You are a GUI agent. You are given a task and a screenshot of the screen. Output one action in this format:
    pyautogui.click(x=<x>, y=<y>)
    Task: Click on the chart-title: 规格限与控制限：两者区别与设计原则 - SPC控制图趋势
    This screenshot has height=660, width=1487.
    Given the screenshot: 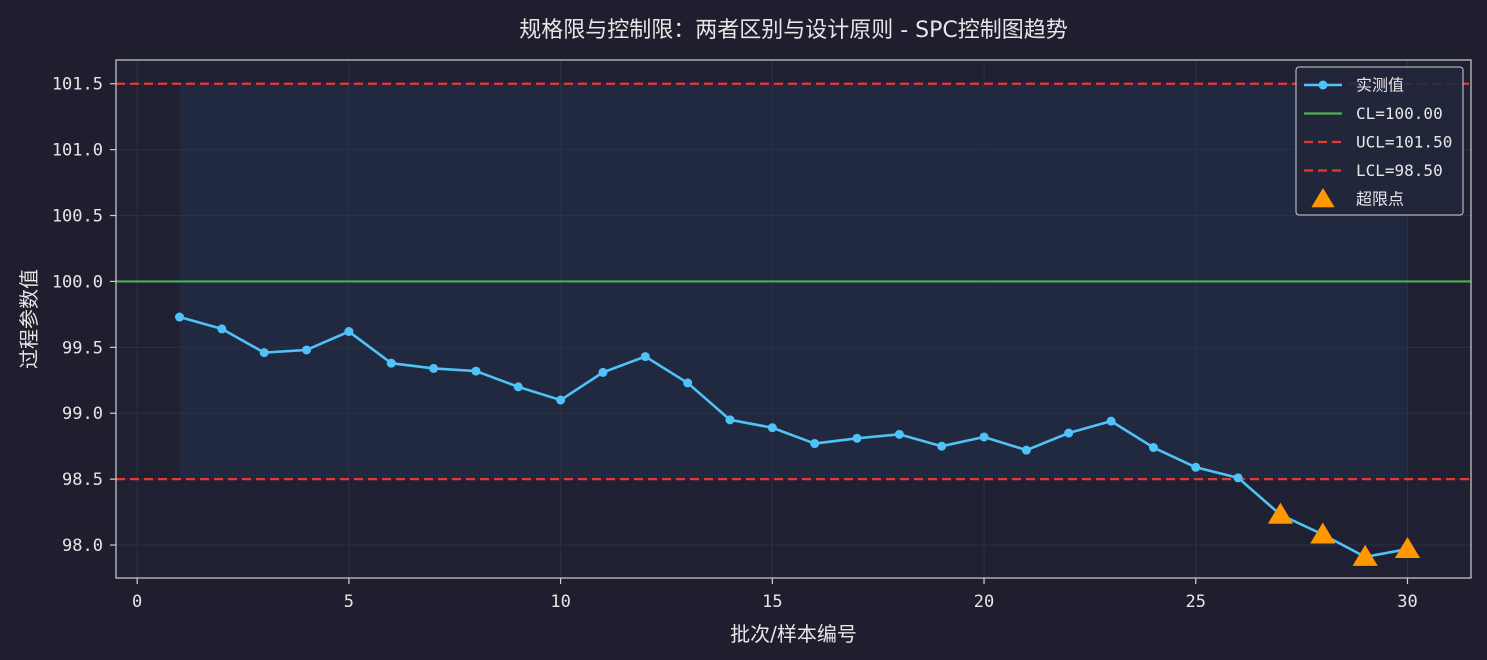 What is the action you would take?
    pyautogui.click(x=793, y=30)
    